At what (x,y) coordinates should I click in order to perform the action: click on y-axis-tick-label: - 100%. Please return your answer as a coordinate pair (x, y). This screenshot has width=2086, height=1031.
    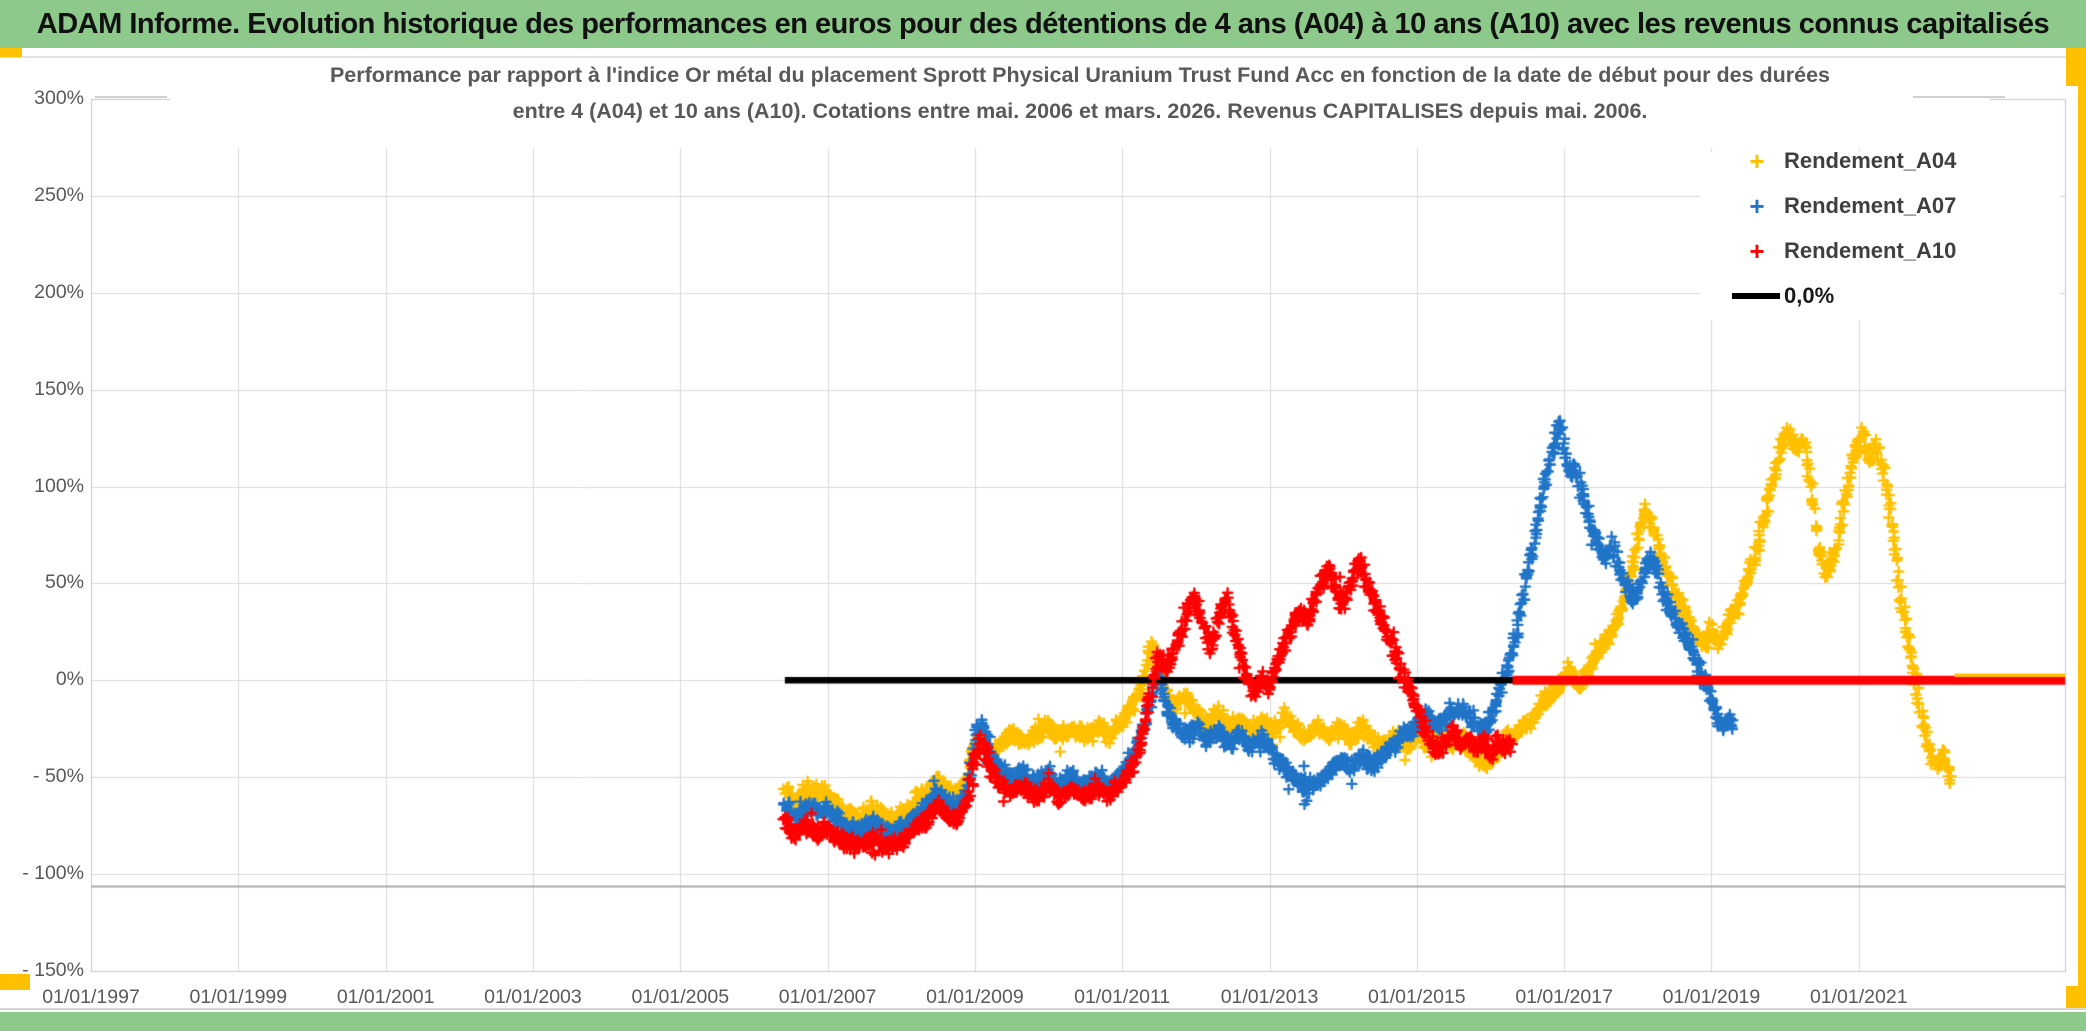
    Looking at the image, I should click on (53, 873).